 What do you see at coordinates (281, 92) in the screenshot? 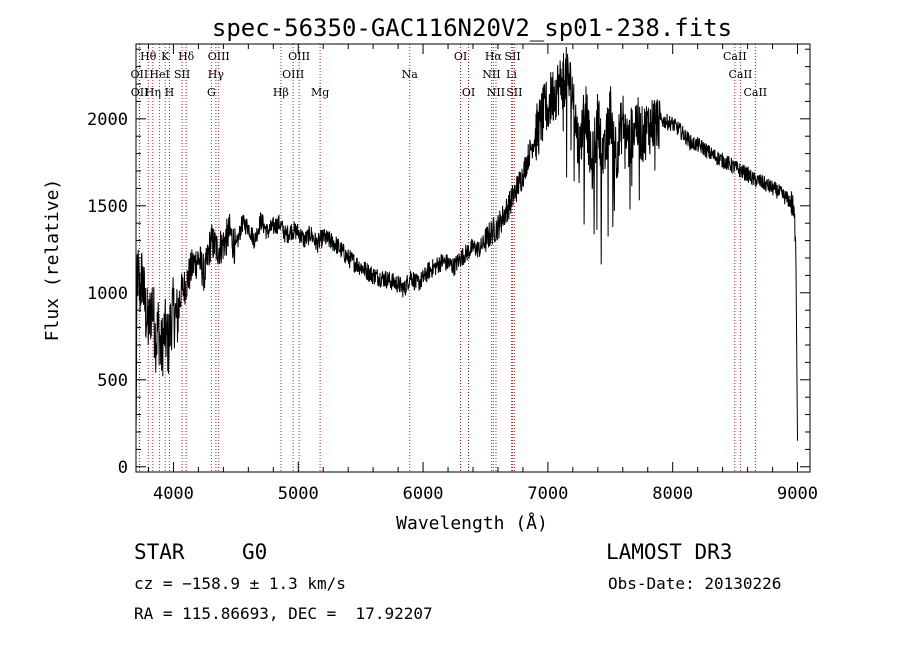
I see `line-label-22: Hβ` at bounding box center [281, 92].